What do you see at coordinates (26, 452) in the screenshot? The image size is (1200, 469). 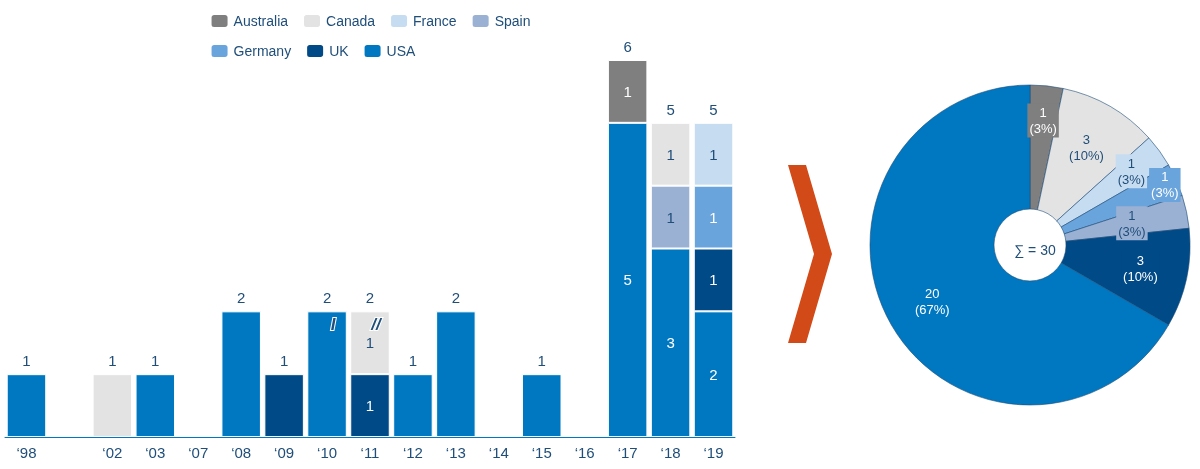 I see `x-tick-label: ‘98` at bounding box center [26, 452].